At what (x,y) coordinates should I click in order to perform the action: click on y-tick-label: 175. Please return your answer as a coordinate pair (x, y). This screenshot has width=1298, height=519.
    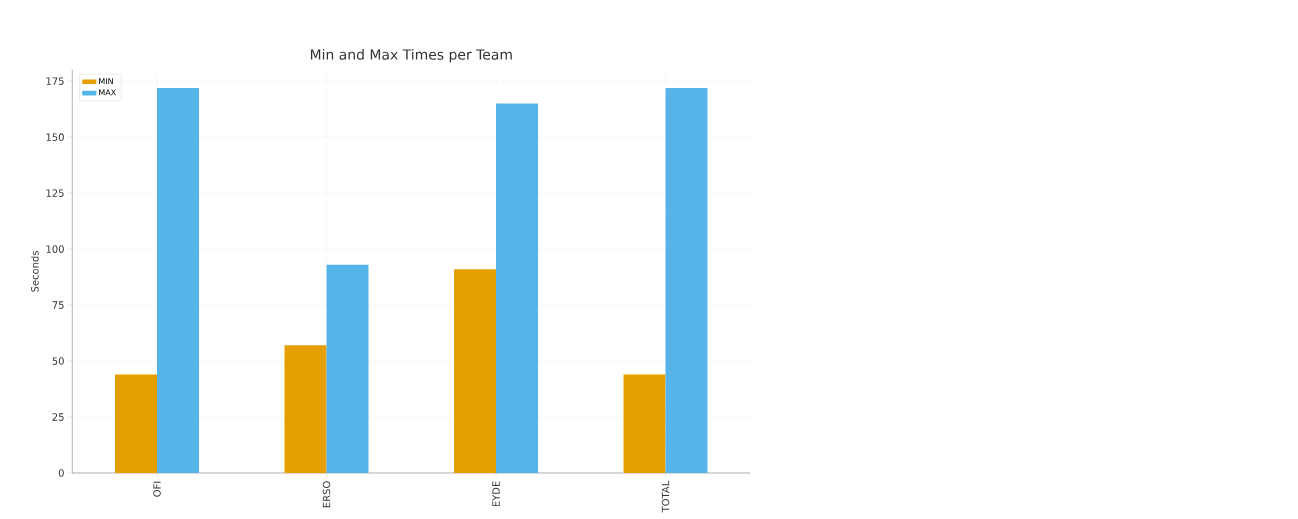
    Looking at the image, I should click on (55, 81).